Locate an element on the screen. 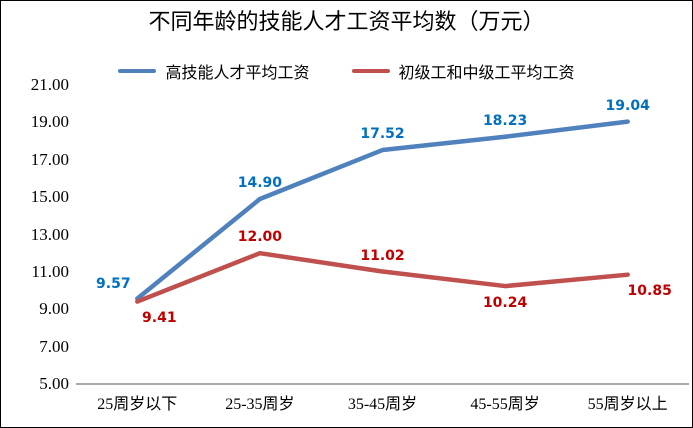 This screenshot has height=428, width=693. y-tick-label: 13.00 is located at coordinates (49, 234).